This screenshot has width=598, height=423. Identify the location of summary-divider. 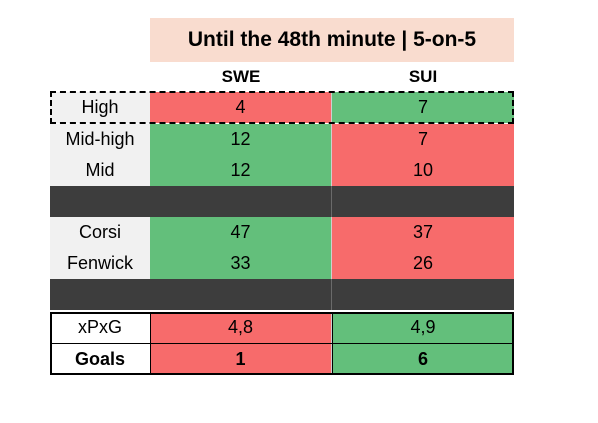
(282, 343).